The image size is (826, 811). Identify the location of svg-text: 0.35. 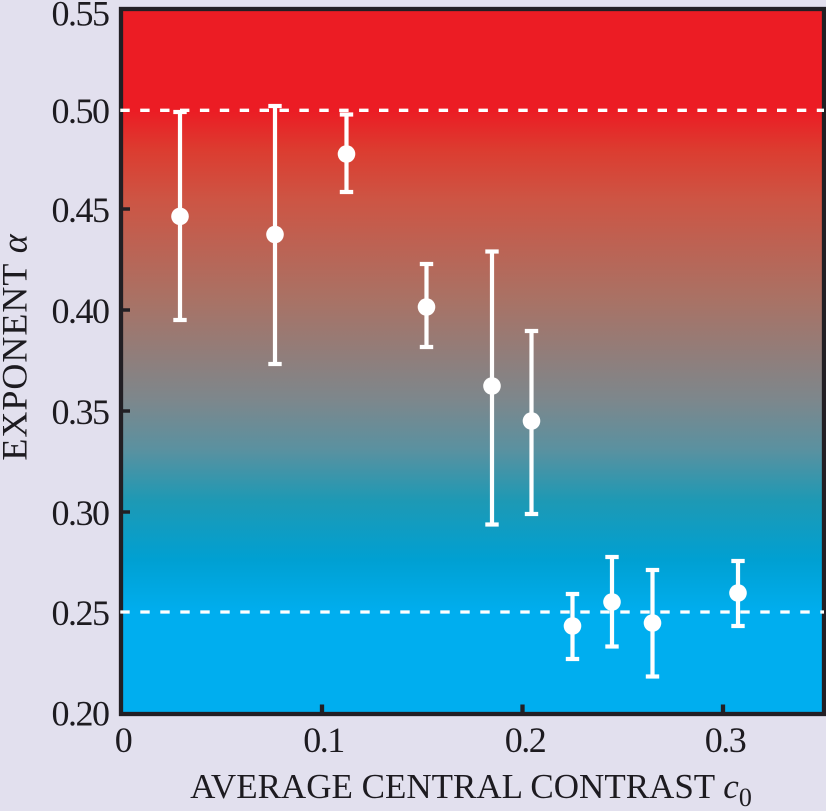
(81, 412).